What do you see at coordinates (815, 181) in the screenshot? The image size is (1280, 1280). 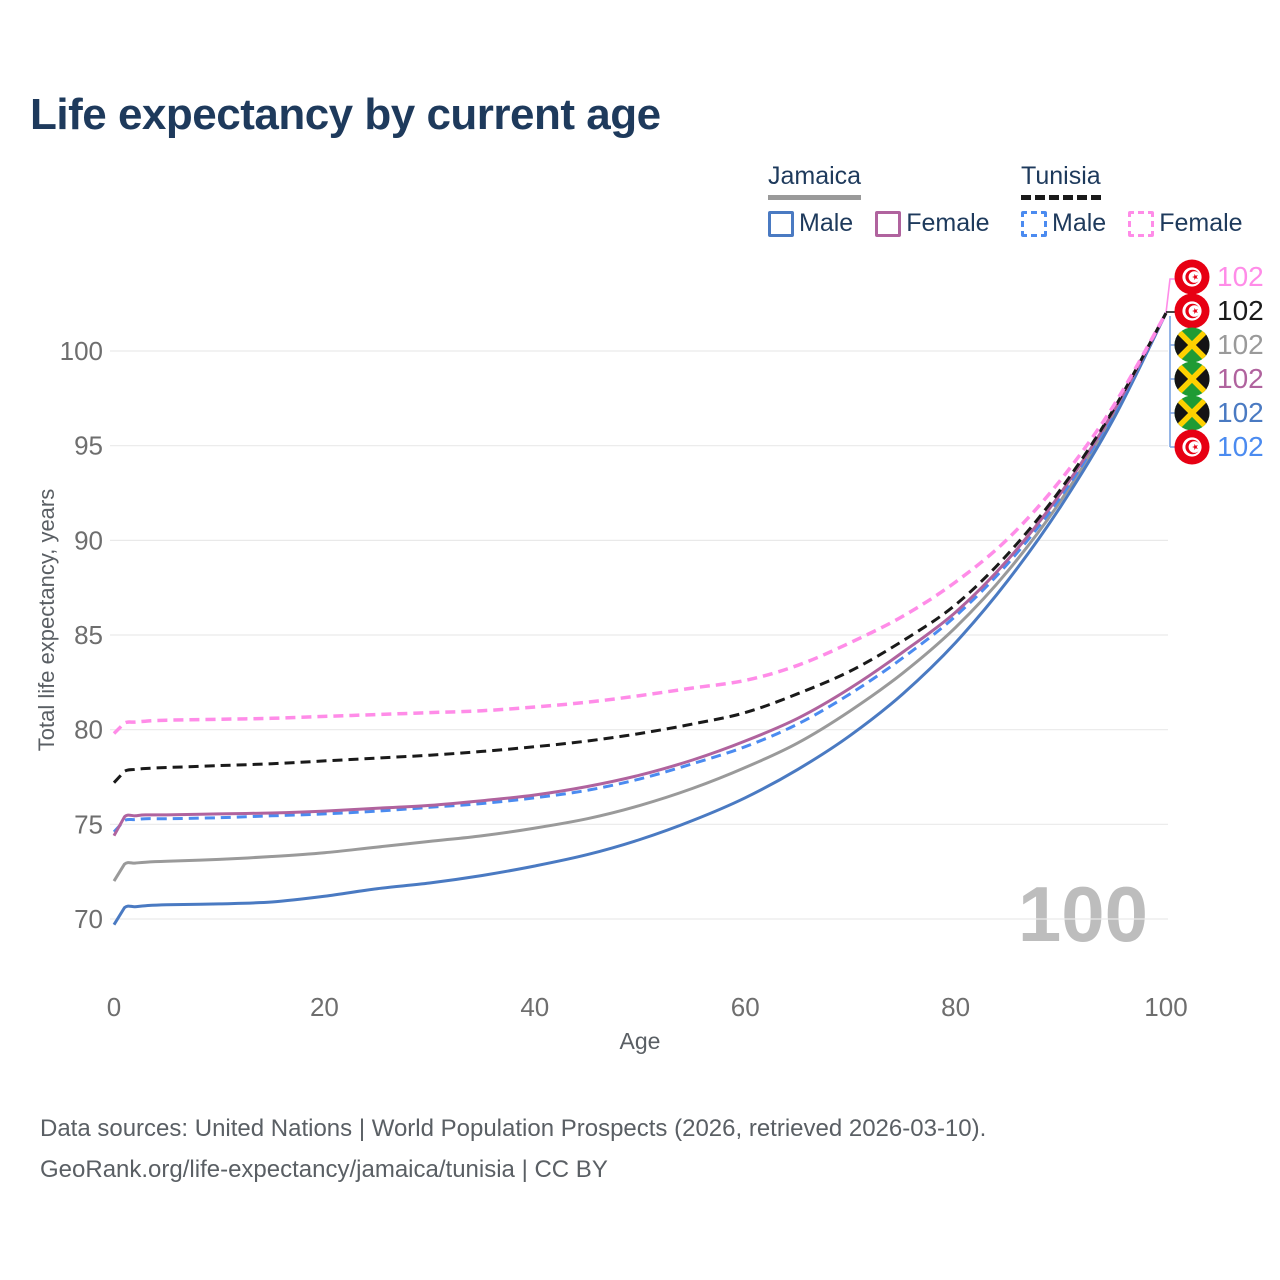 I see `legend-country-jamaica: Jamaica` at bounding box center [815, 181].